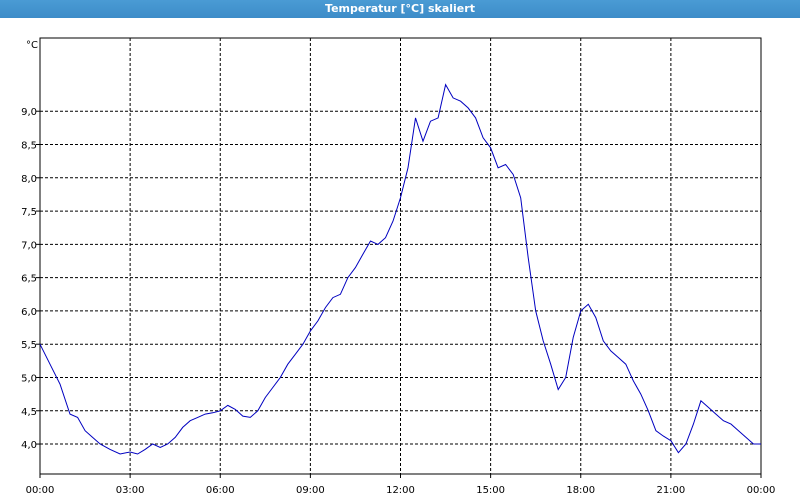 The height and width of the screenshot is (500, 800). I want to click on x-tick-time-label: 18:00, so click(580, 490).